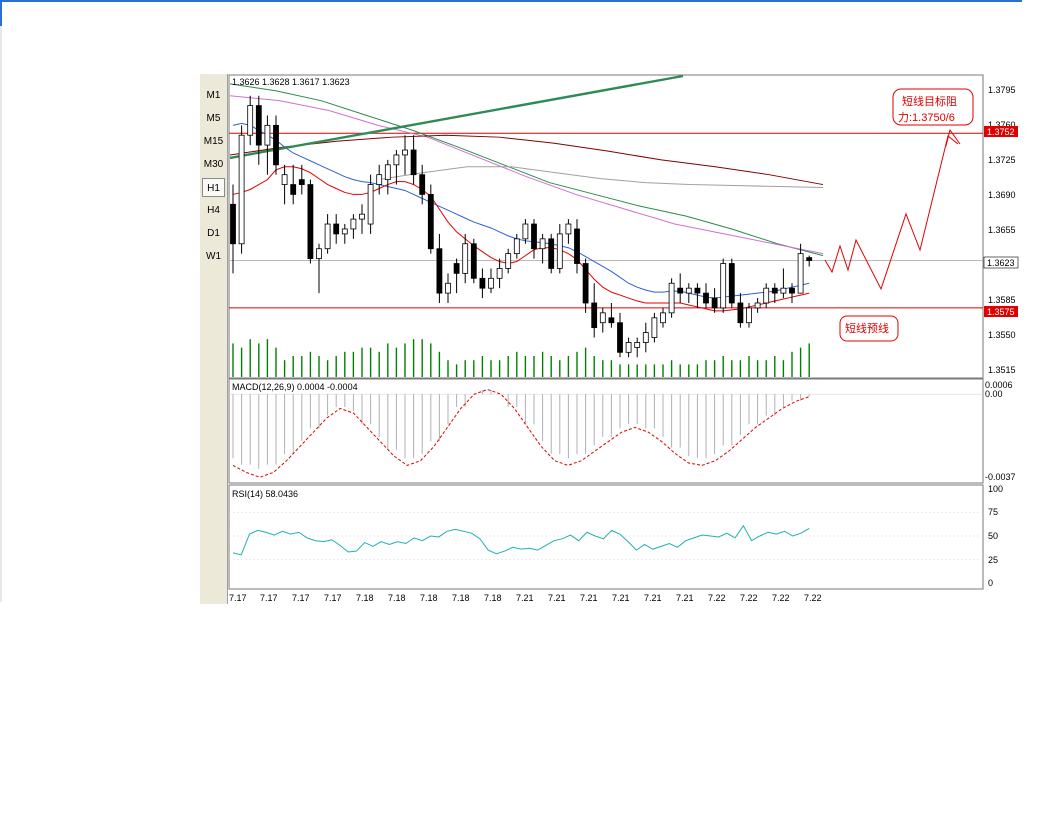 Image resolution: width=1054 pixels, height=832 pixels. Describe the element at coordinates (1001, 312) in the screenshot. I see `support-price-label: 1.3575` at that location.